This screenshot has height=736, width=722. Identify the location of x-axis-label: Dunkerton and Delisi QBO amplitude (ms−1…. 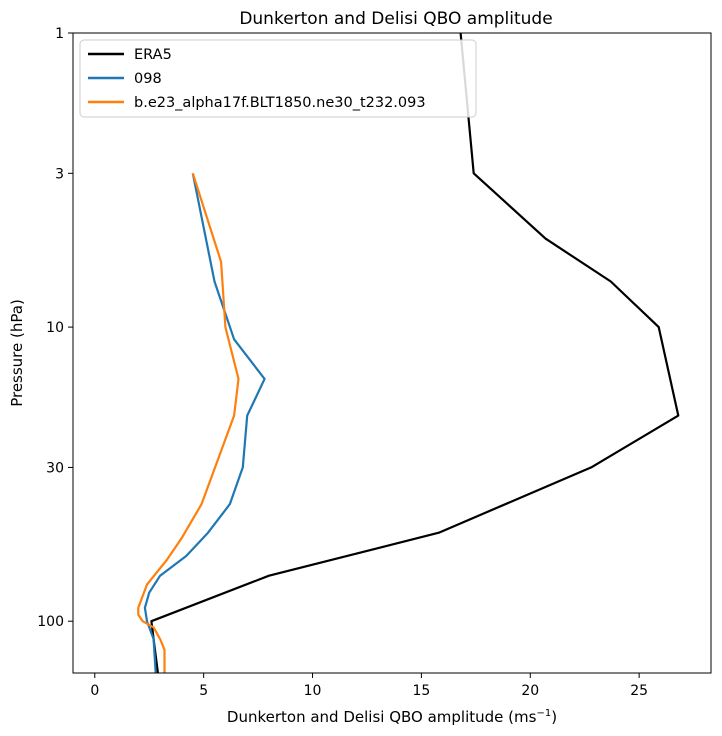
(392, 717).